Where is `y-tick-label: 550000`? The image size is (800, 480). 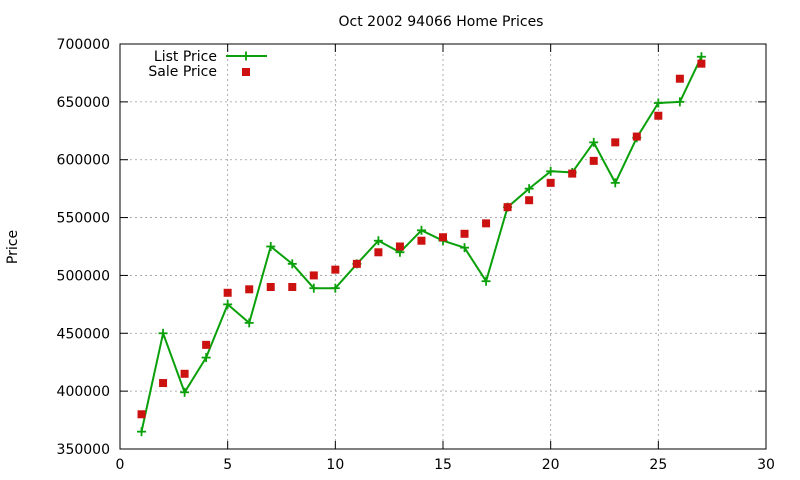
y-tick-label: 550000 is located at coordinates (83, 219).